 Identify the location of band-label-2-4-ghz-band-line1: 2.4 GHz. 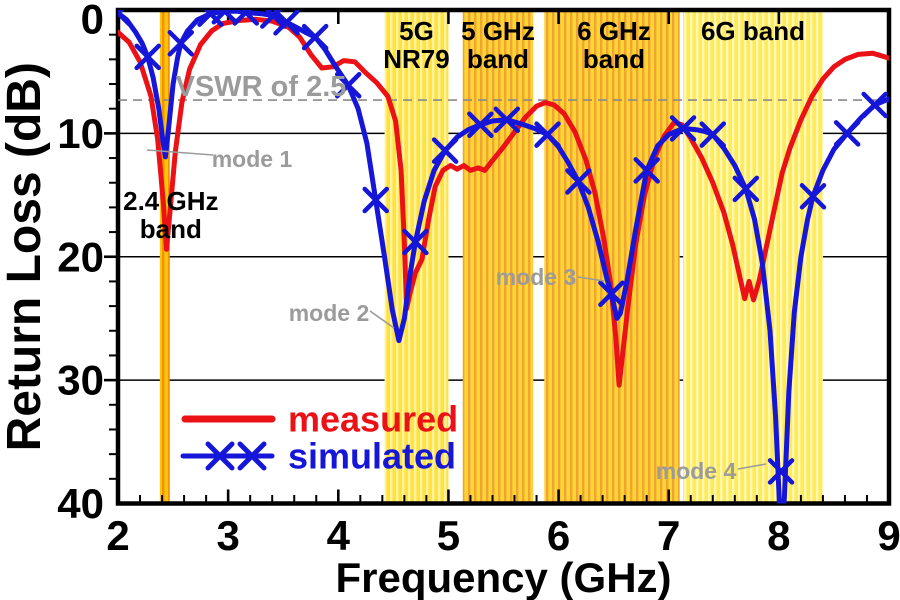
(170, 201).